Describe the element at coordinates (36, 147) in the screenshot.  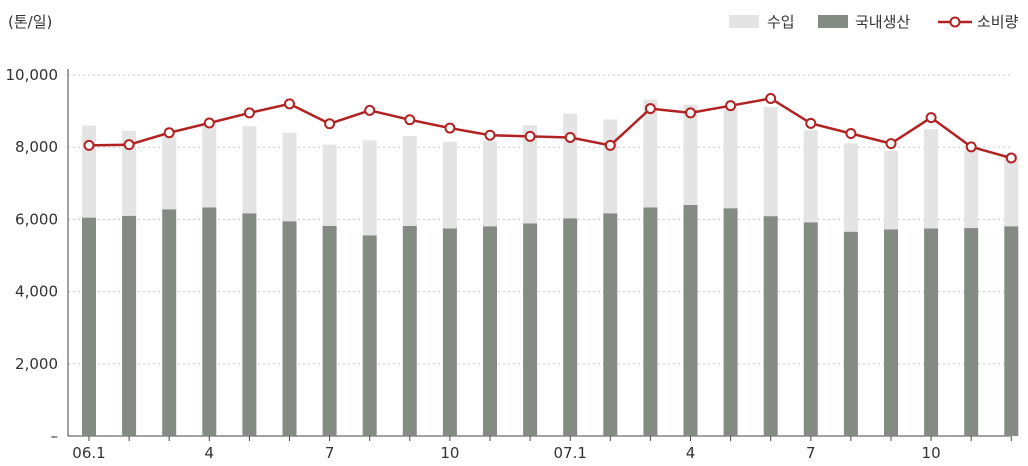
I see `y-tick-label: 8,000` at that location.